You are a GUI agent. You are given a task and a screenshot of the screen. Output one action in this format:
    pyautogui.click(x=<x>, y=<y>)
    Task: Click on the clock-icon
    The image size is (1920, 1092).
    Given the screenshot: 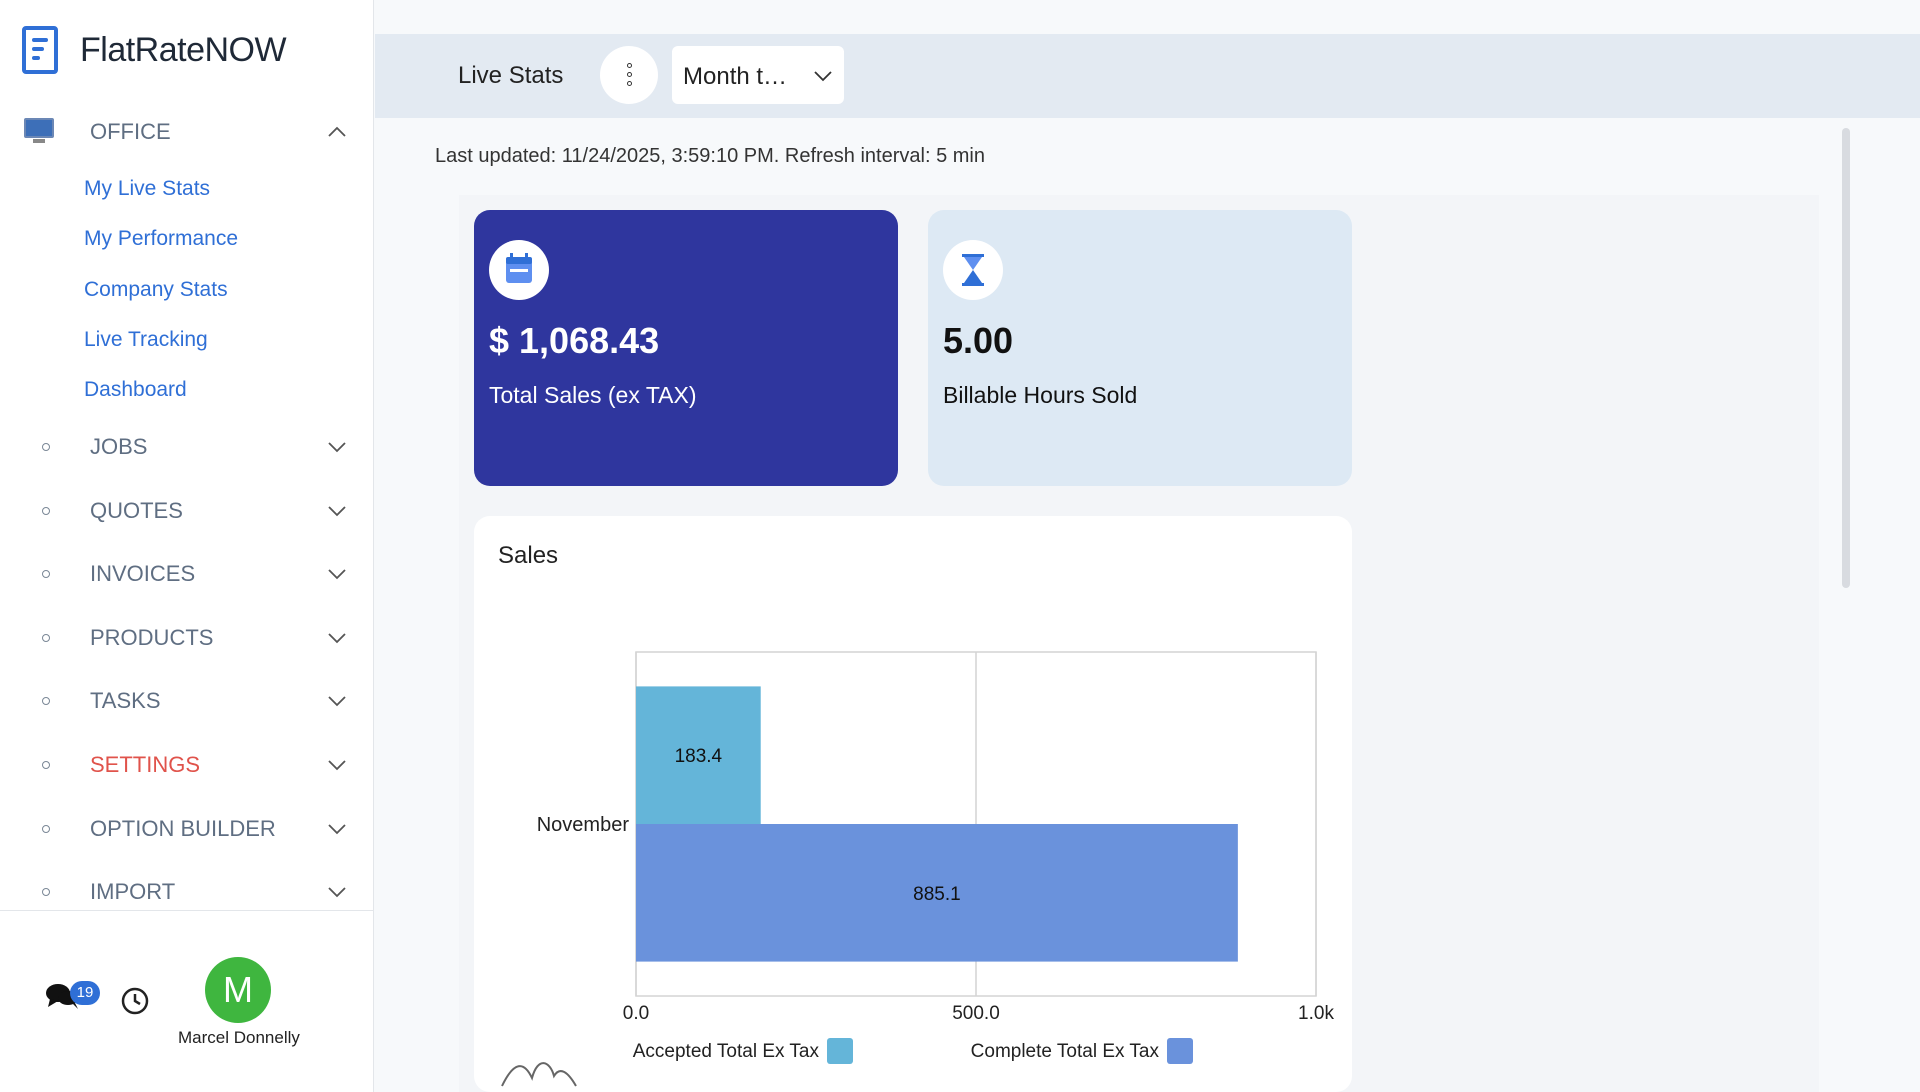 What is the action you would take?
    pyautogui.click(x=135, y=1001)
    